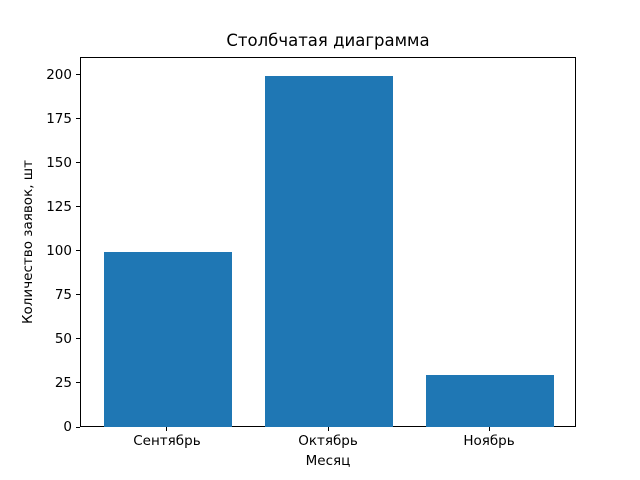 This screenshot has height=480, width=640. Describe the element at coordinates (63, 338) in the screenshot. I see `y-tick-label: 50` at that location.